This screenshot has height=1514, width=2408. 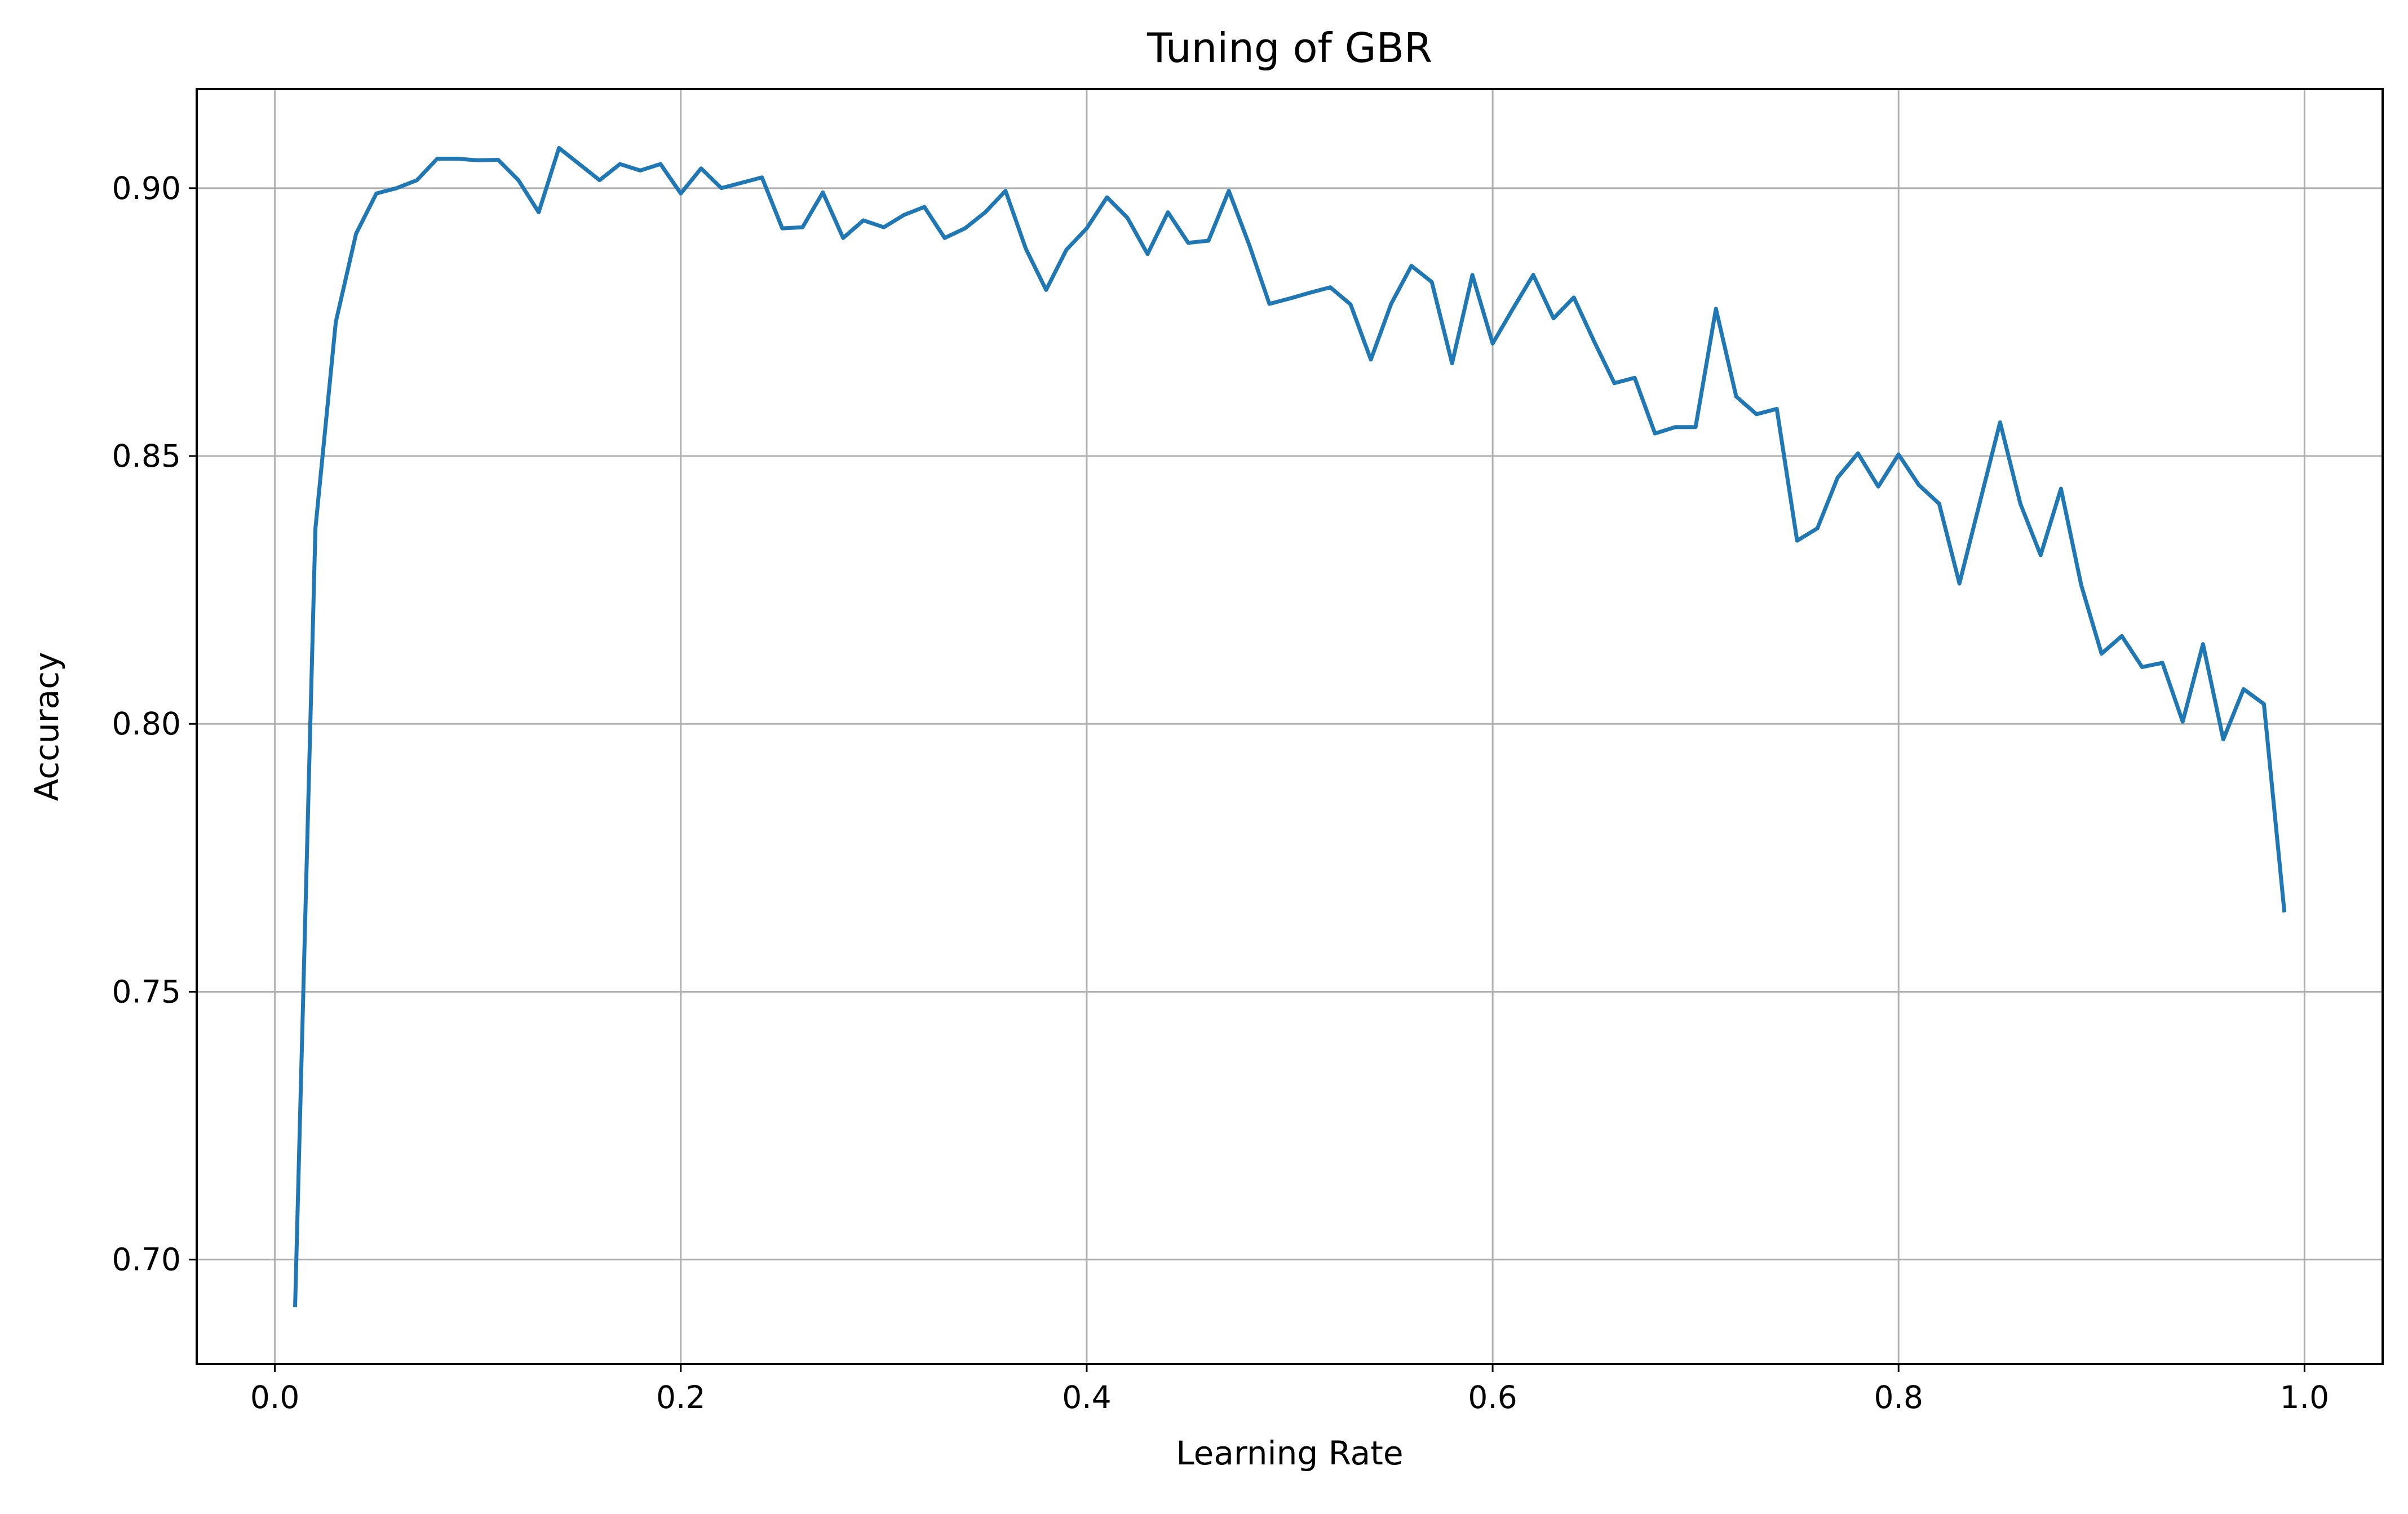 I want to click on x-tick-label: 0.4, so click(x=1087, y=1397).